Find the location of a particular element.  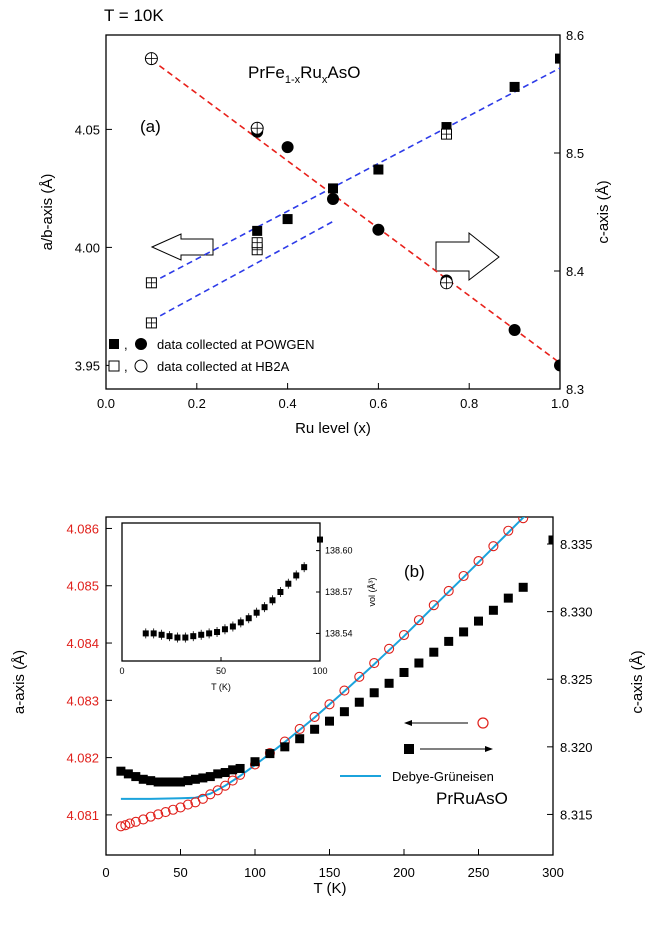

y-right-tick-label: 8.335 is located at coordinates (576, 544).